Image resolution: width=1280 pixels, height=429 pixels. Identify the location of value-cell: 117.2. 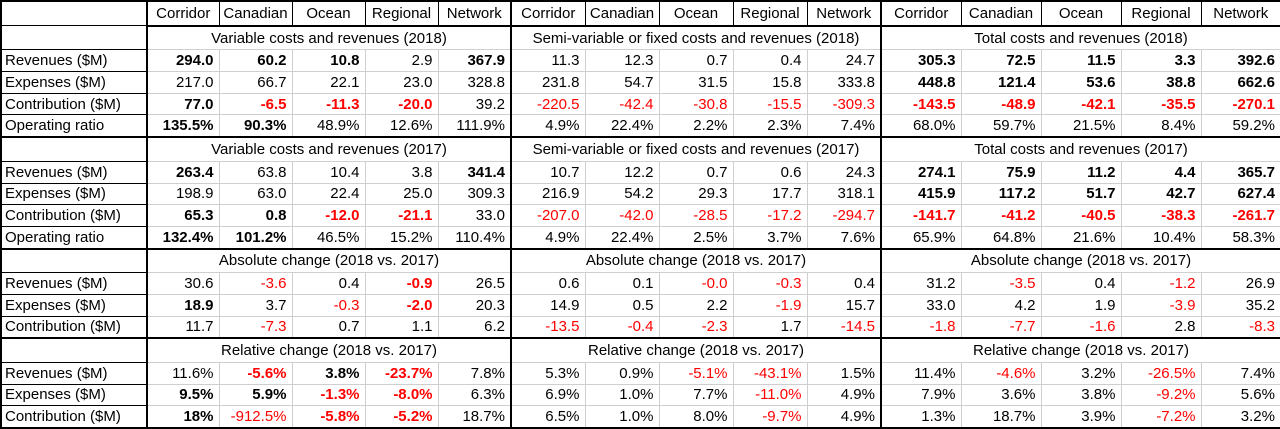
(1001, 194).